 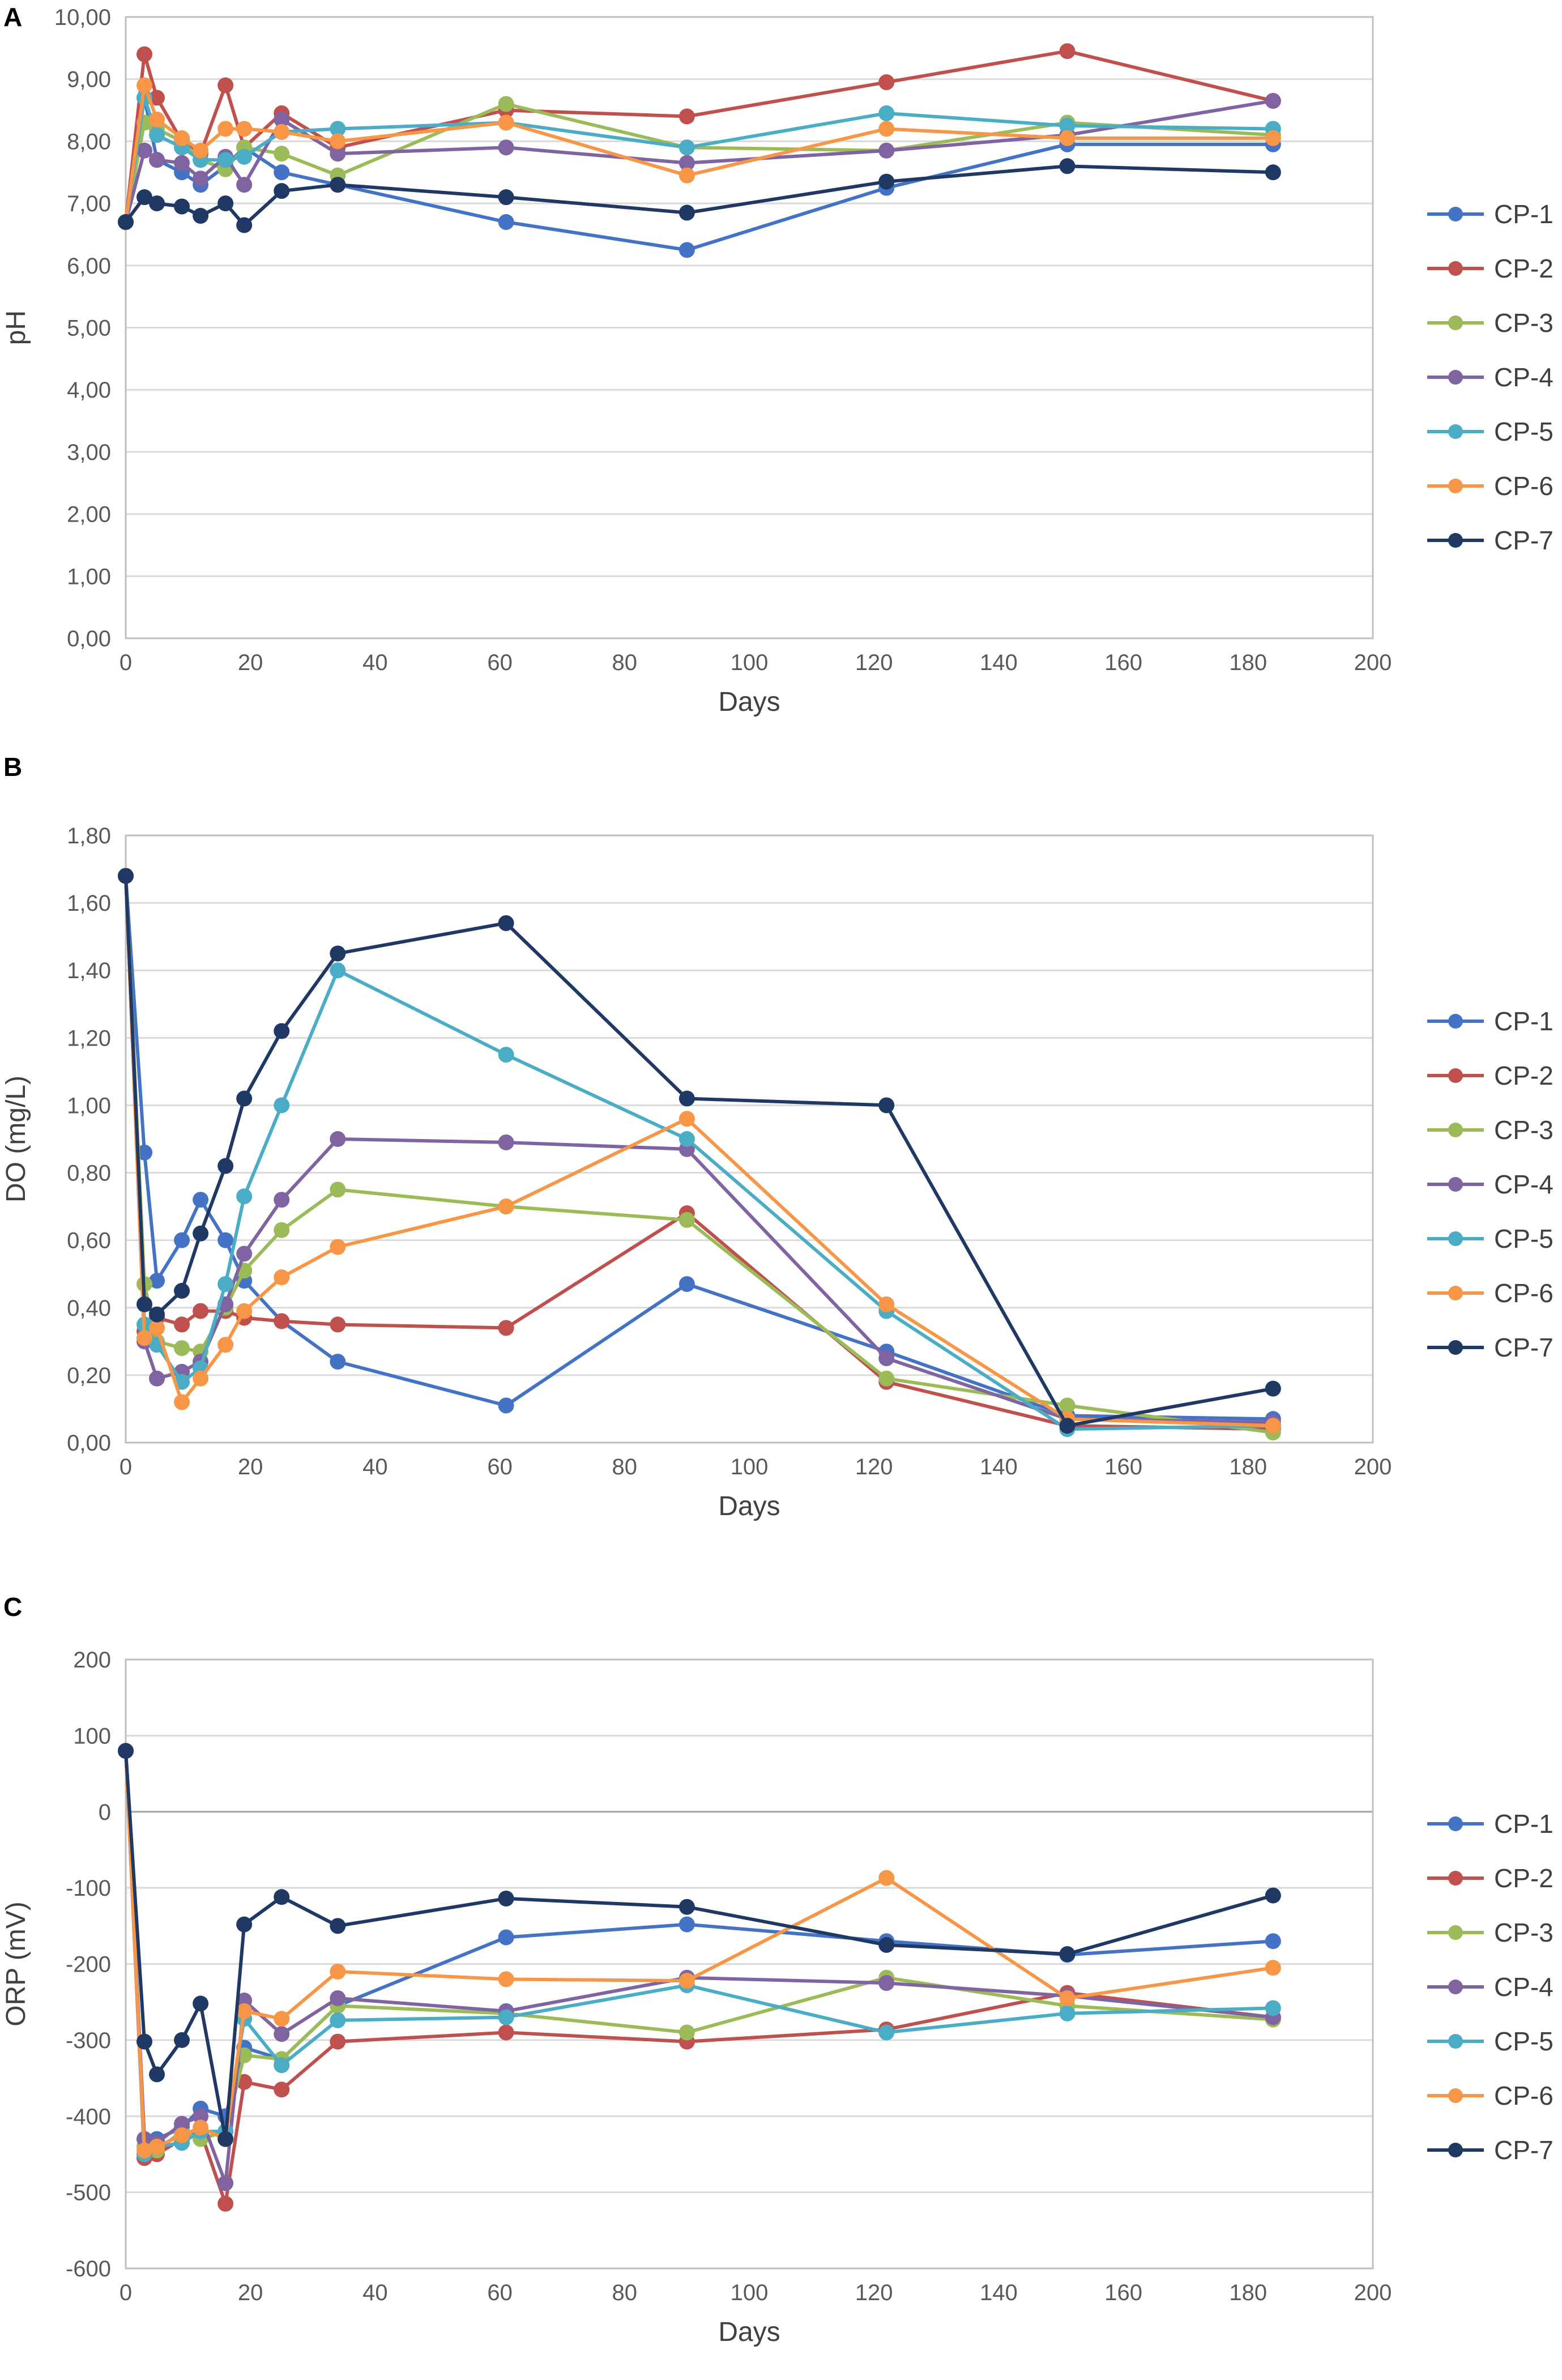 I want to click on y-tick-label: 5,00, so click(x=89, y=328).